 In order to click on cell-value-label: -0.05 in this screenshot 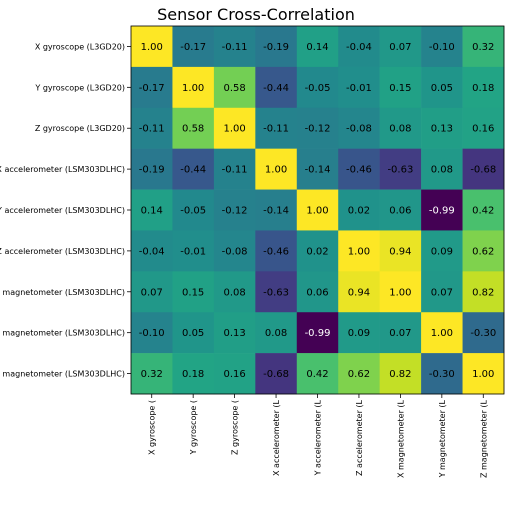, I will do `click(318, 88)`.